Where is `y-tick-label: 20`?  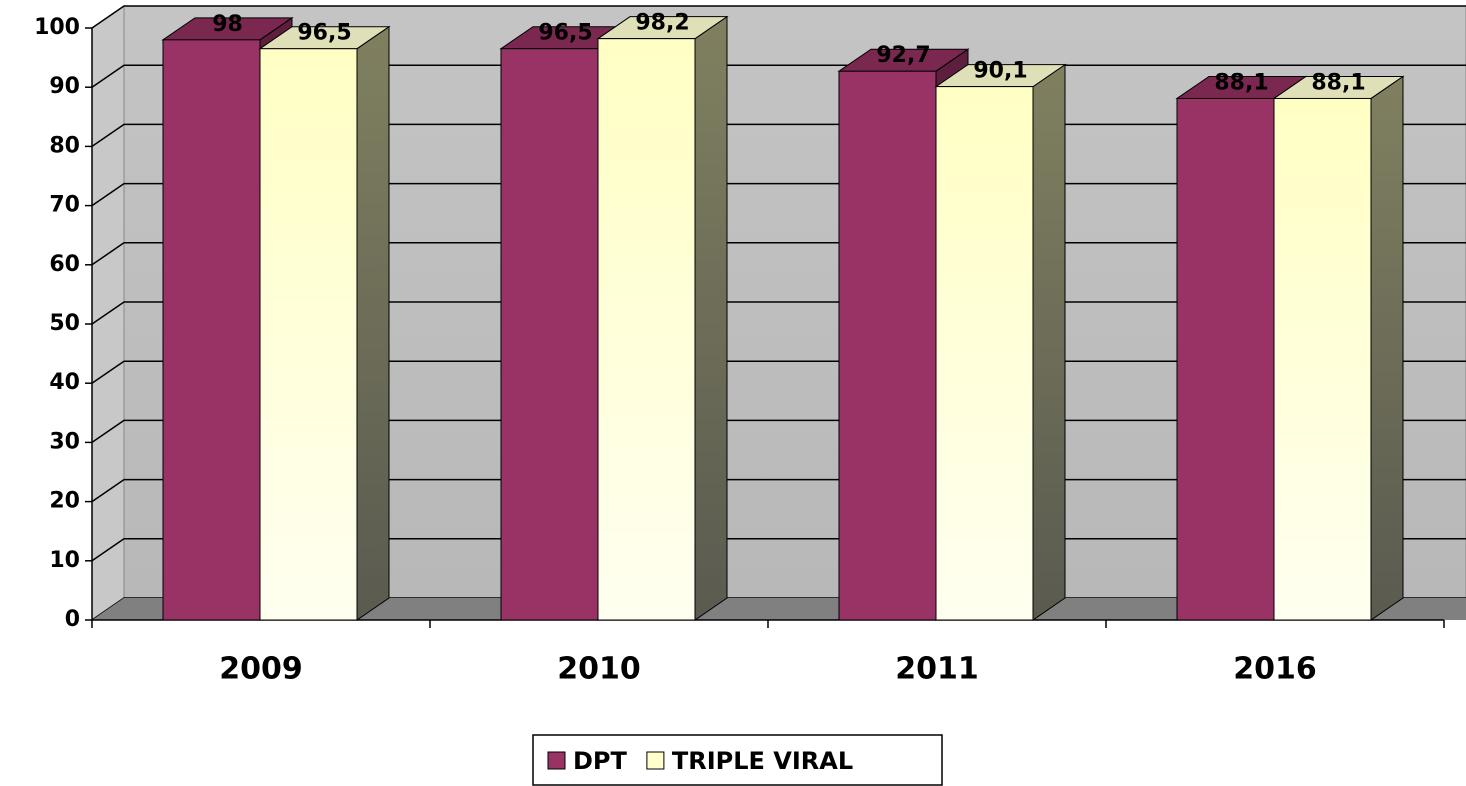
y-tick-label: 20 is located at coordinates (64, 501).